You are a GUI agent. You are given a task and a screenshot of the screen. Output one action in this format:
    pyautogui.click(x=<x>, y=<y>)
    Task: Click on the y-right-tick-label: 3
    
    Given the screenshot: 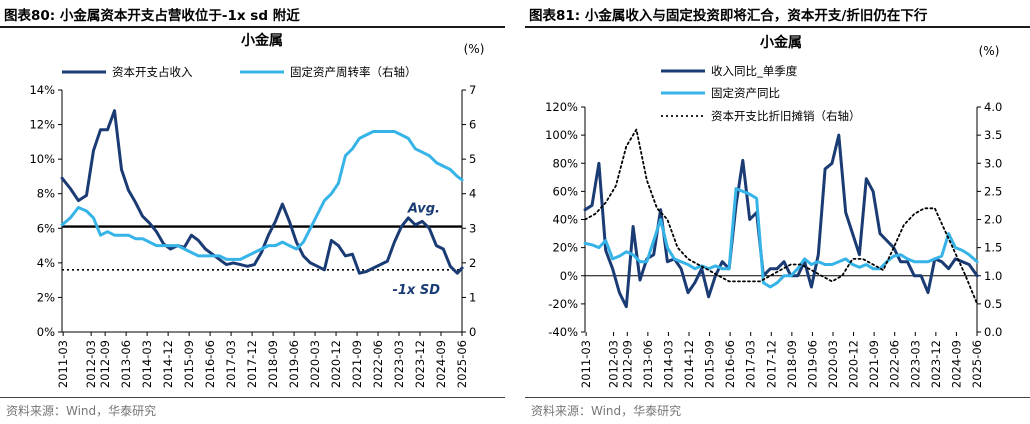 What is the action you would take?
    pyautogui.click(x=472, y=228)
    